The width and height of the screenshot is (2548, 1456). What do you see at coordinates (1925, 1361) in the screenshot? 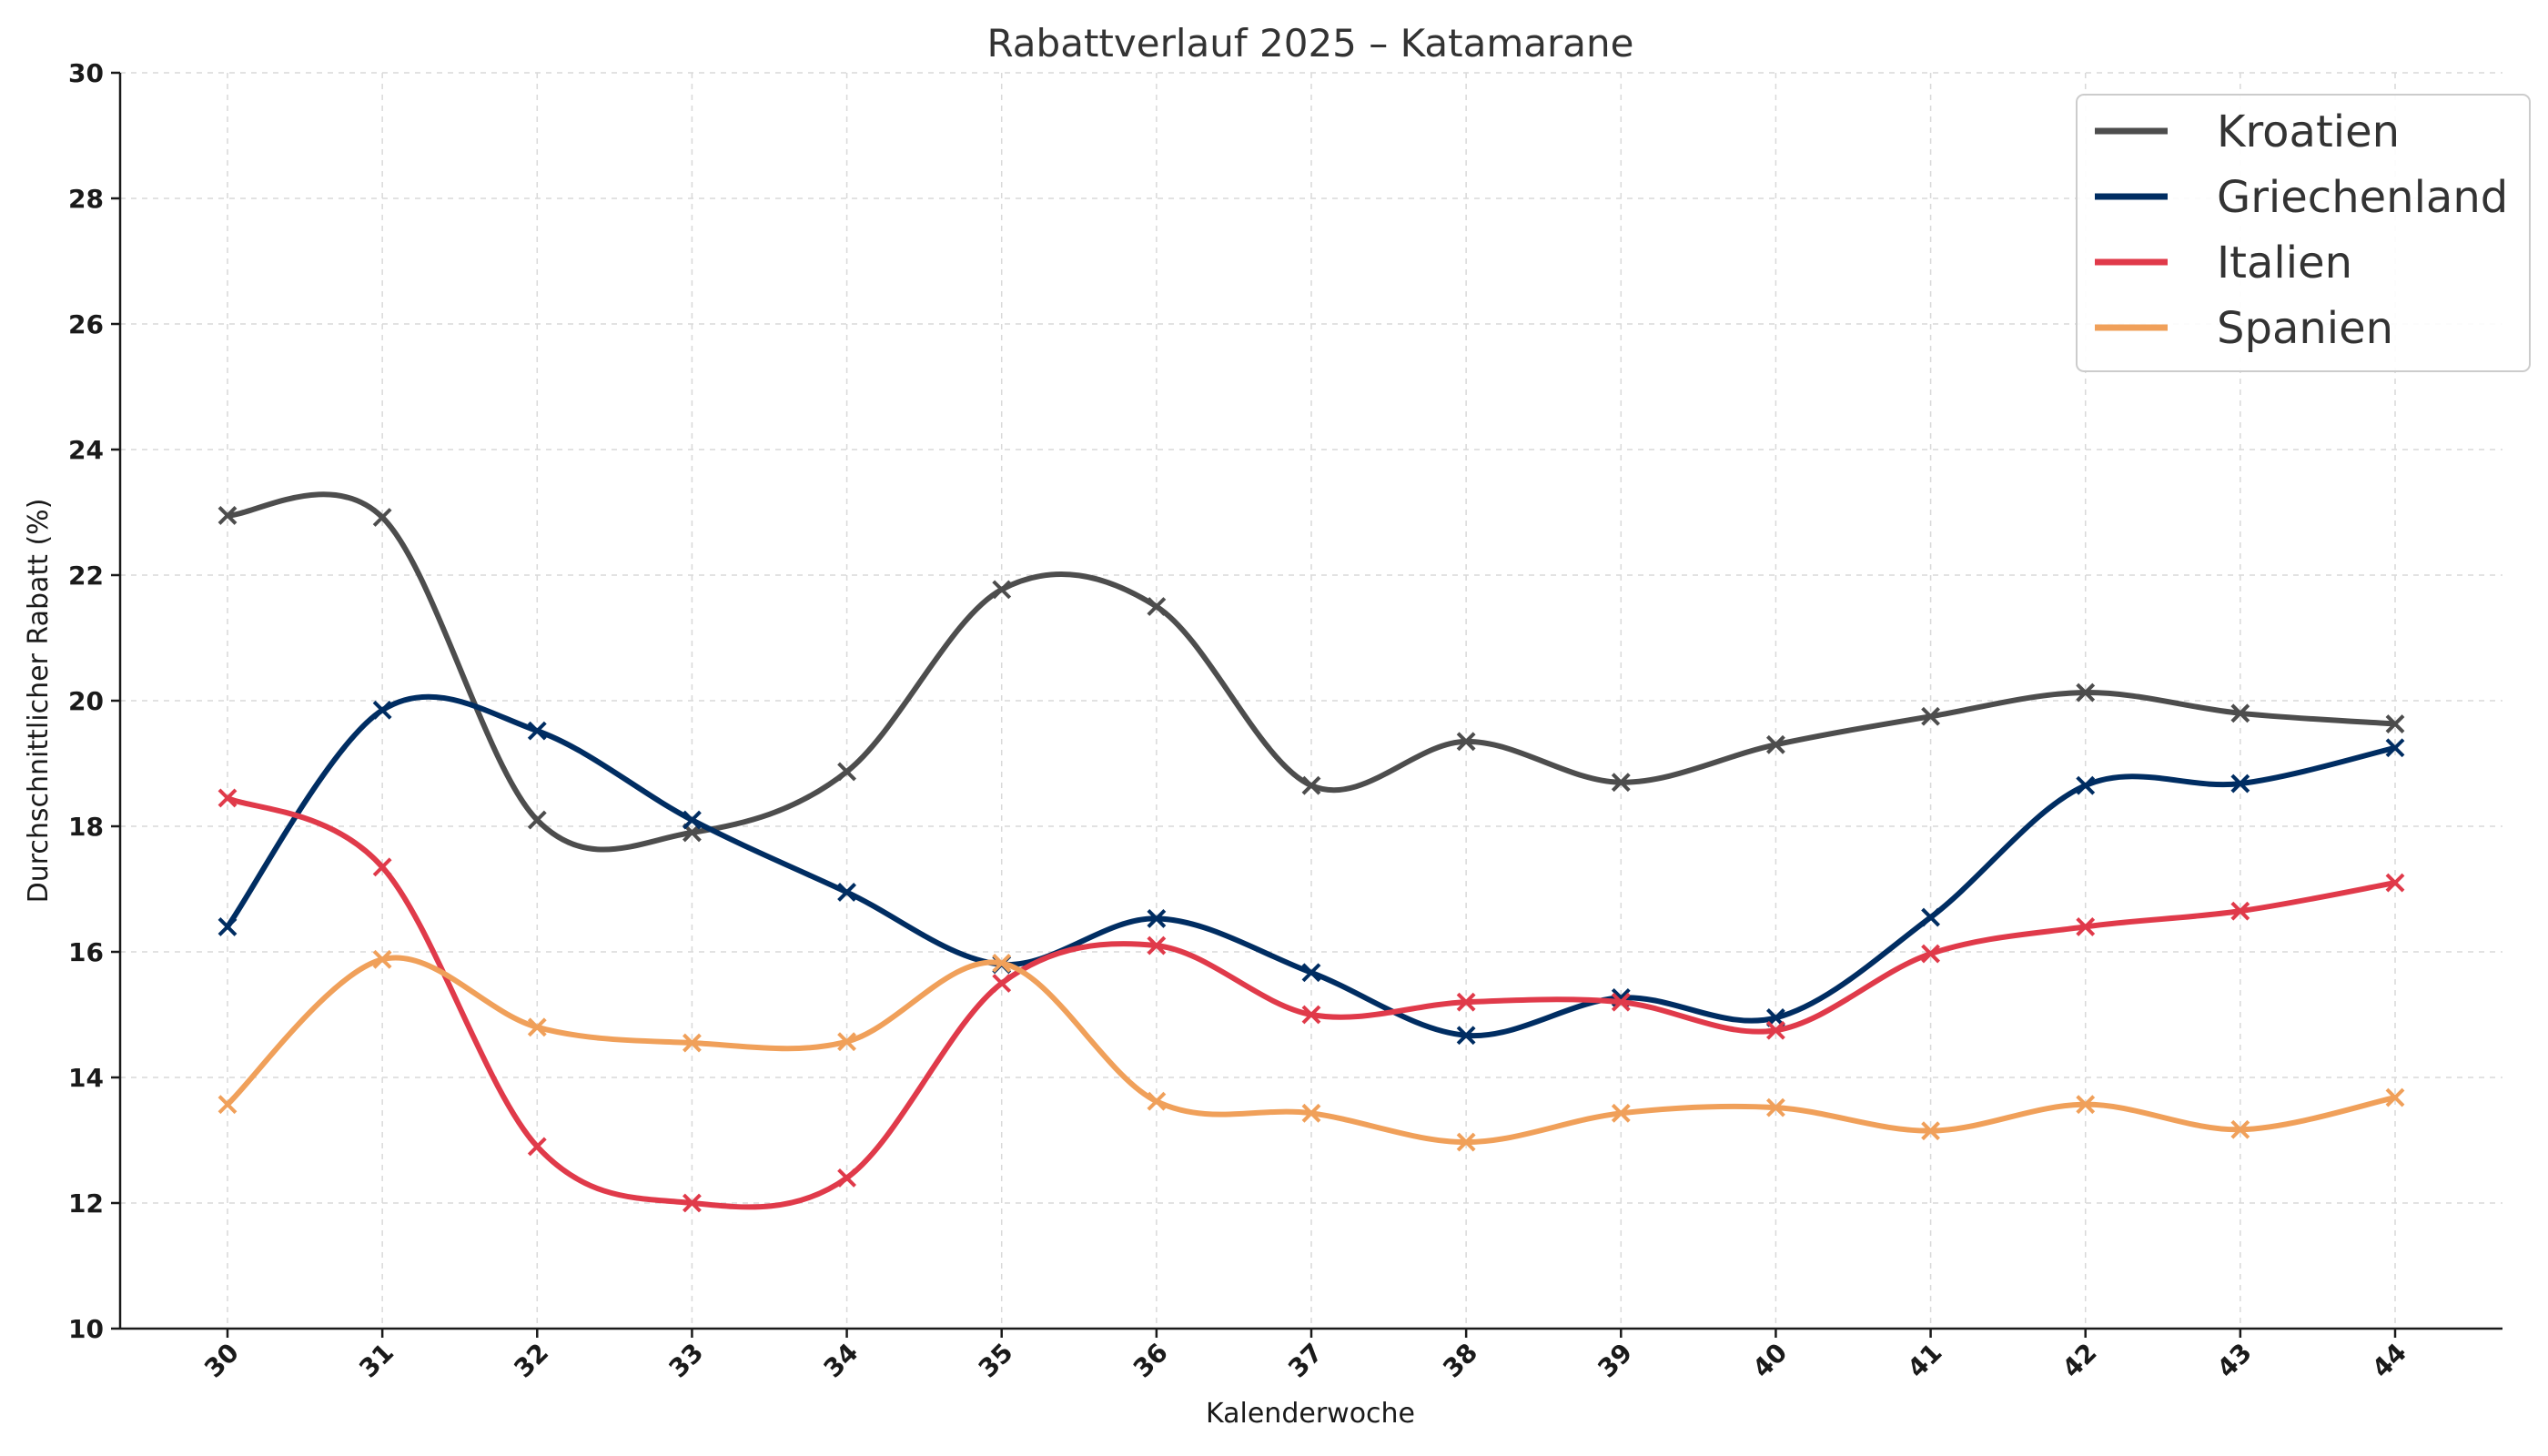
I see `x-tick-label: 41` at bounding box center [1925, 1361].